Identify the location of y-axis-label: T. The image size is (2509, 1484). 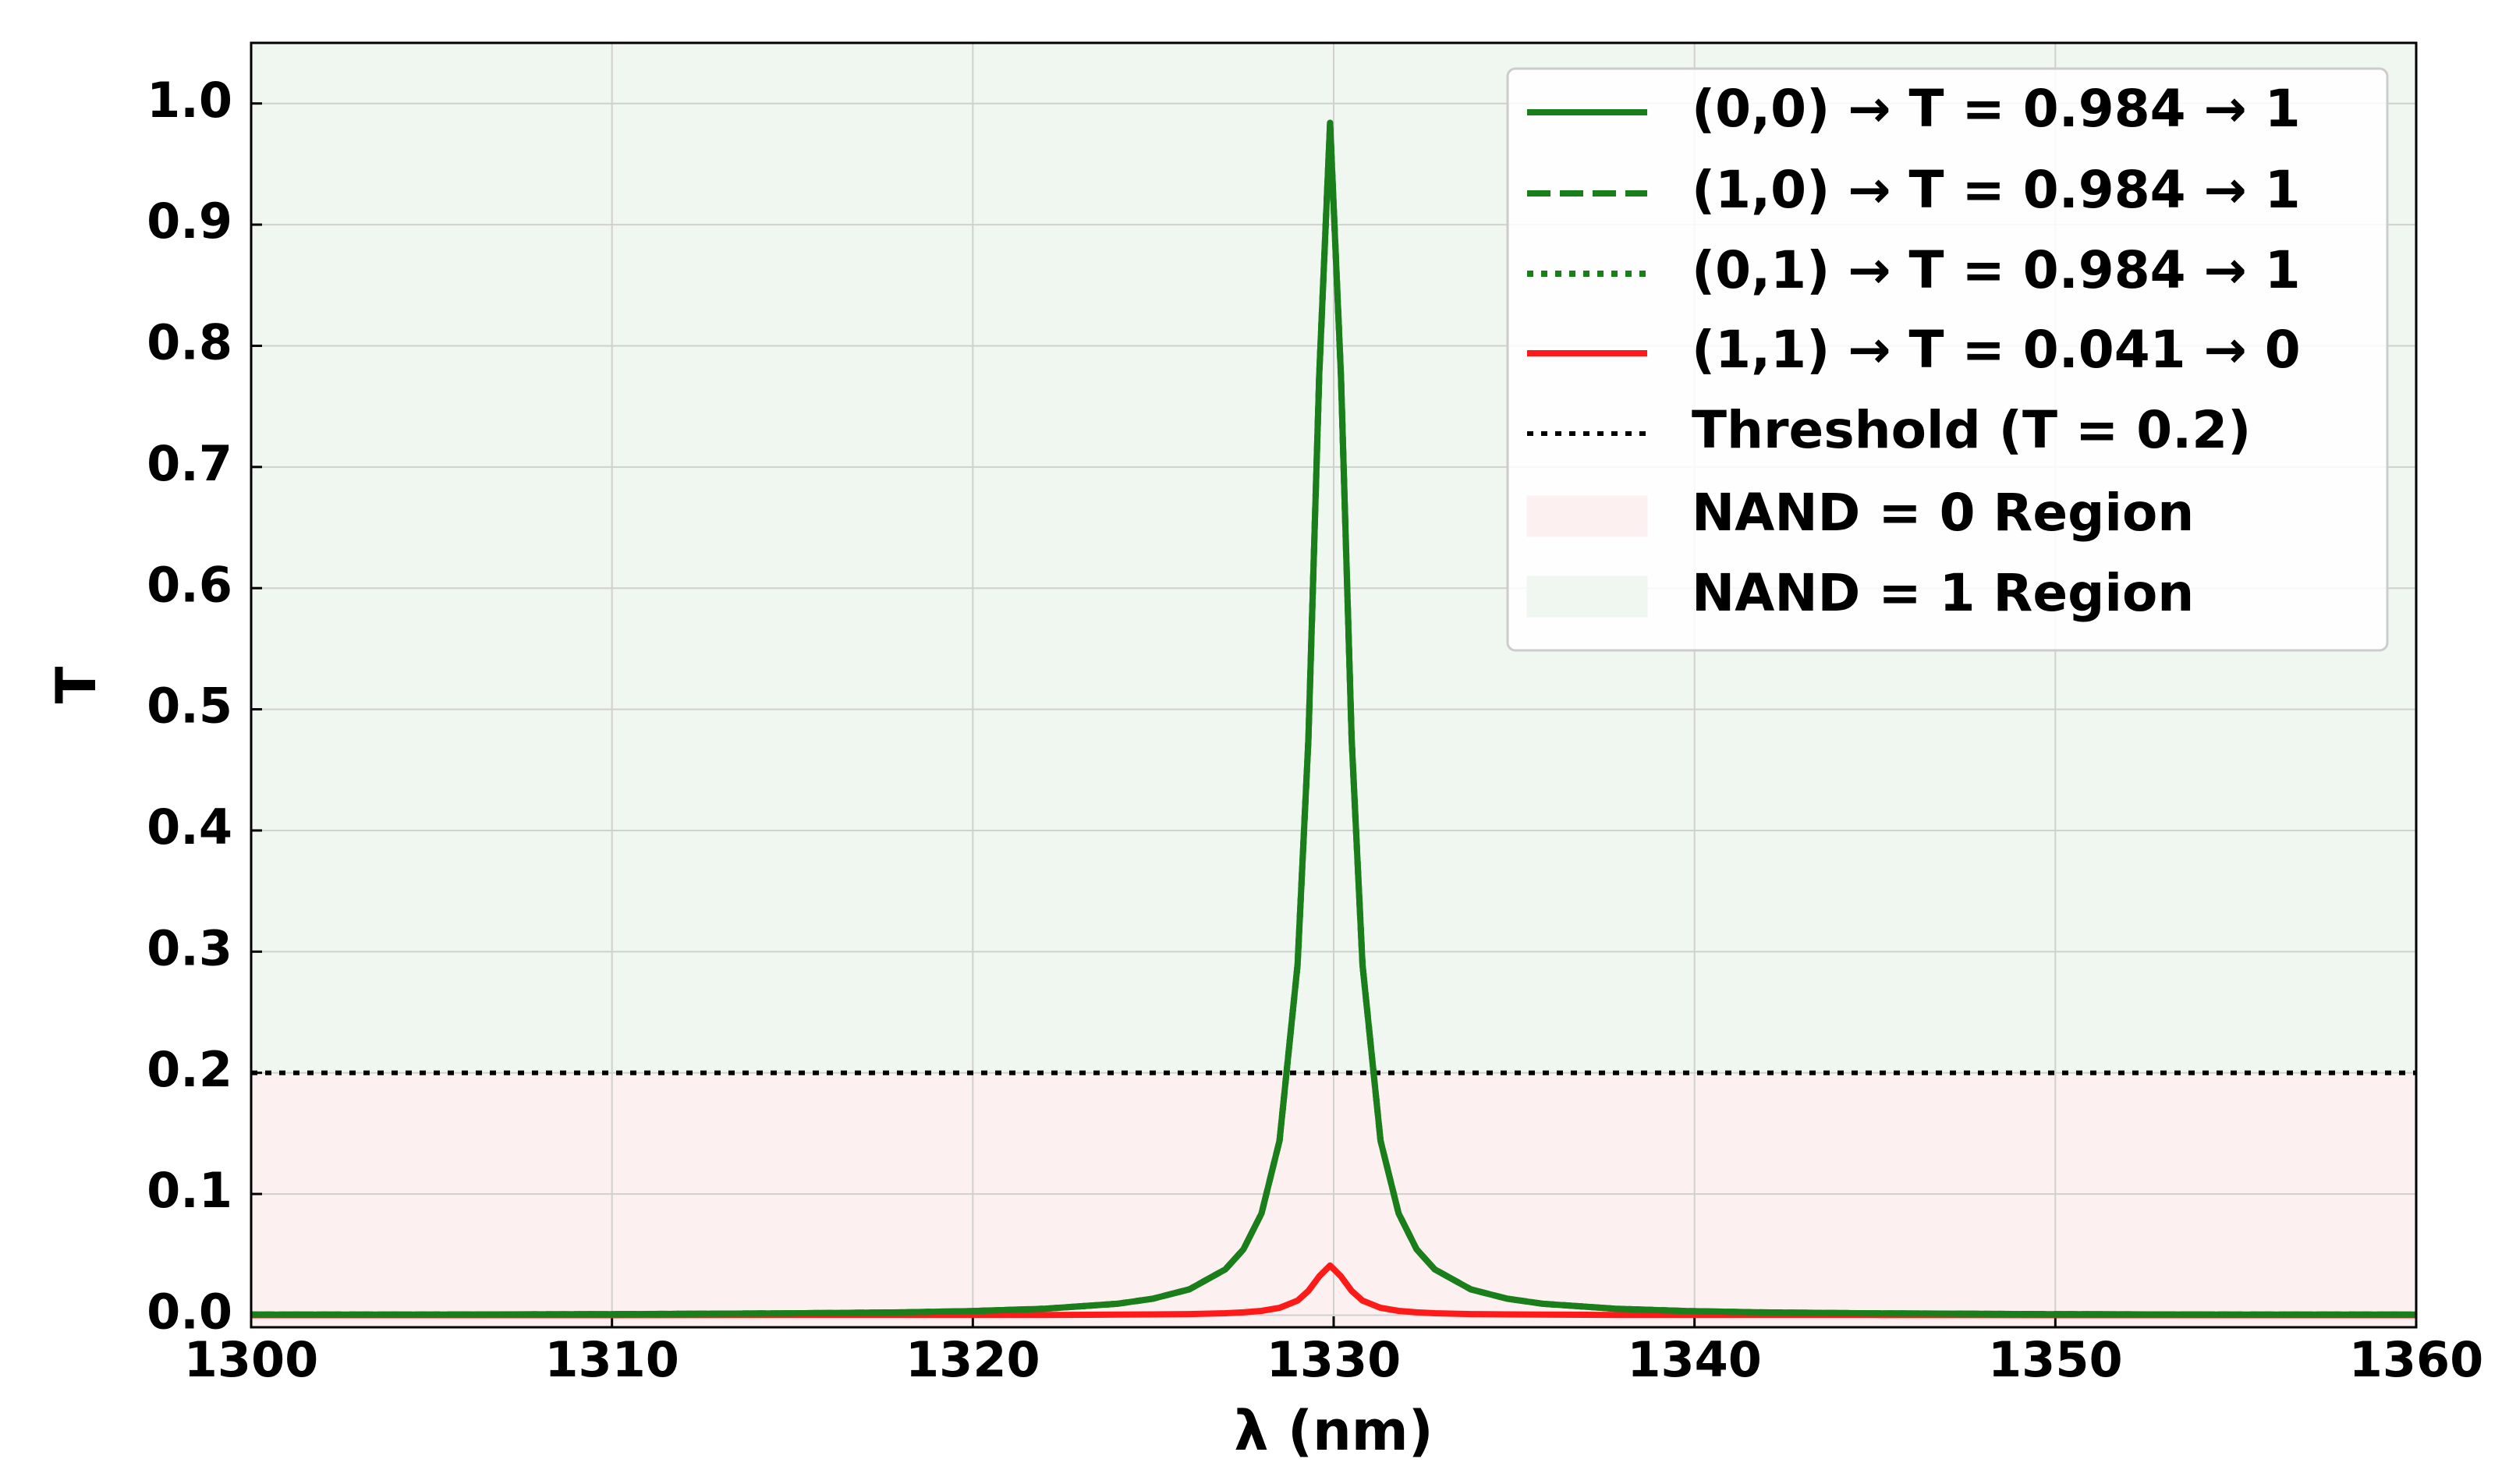
(76, 684).